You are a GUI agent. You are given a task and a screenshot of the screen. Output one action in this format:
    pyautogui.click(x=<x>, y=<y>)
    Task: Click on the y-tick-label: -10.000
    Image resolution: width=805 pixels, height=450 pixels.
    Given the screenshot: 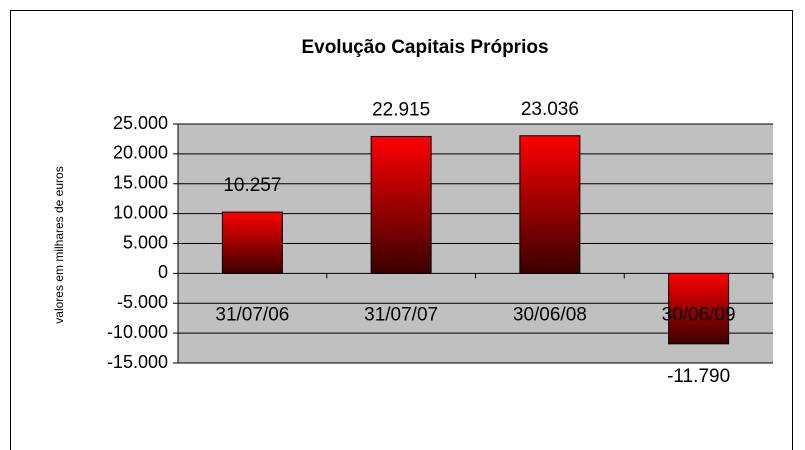 What is the action you would take?
    pyautogui.click(x=137, y=332)
    